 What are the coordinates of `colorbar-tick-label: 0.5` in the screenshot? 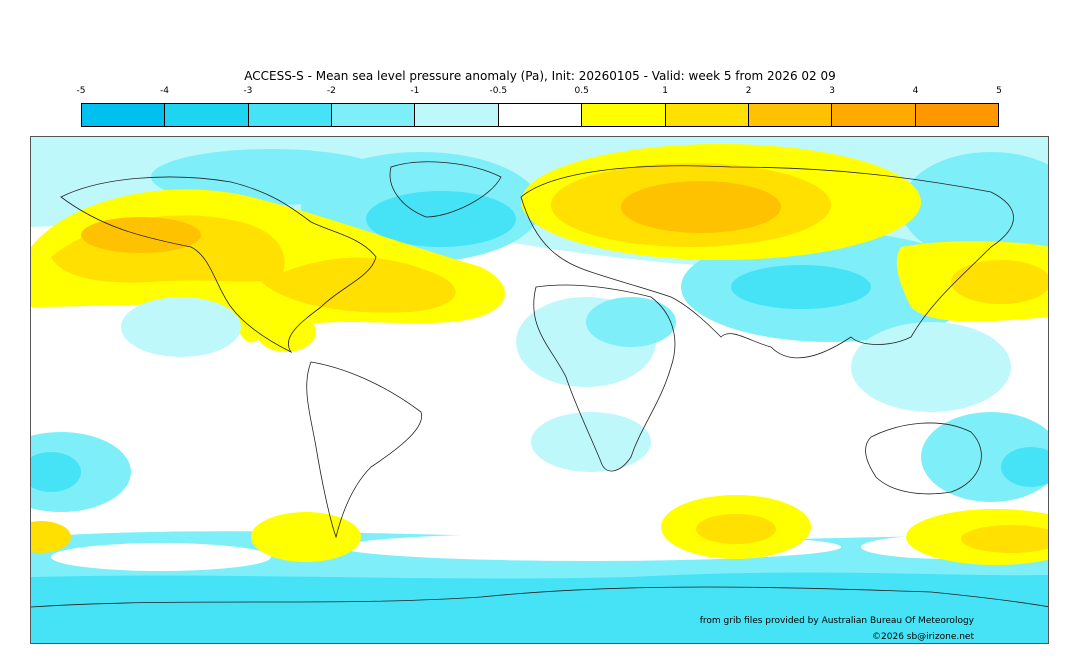 It's located at (581, 91).